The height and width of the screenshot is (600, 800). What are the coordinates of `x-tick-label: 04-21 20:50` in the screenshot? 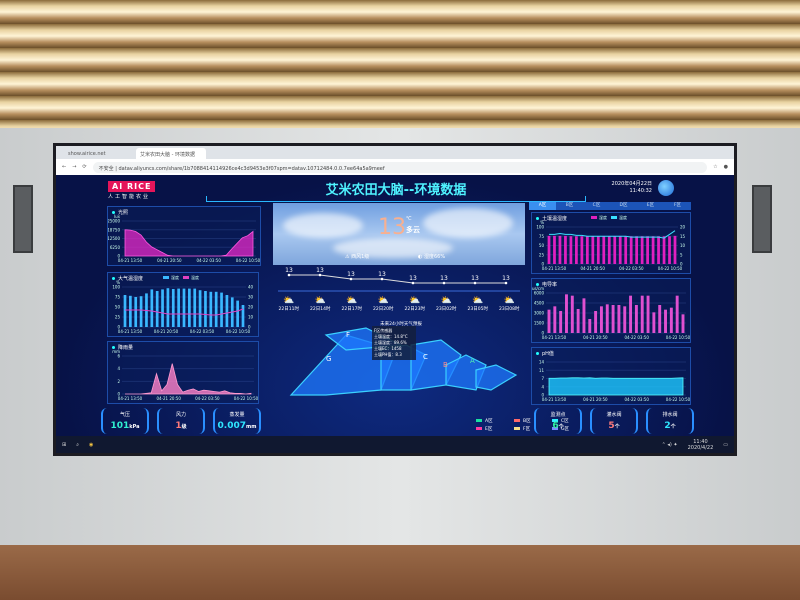 It's located at (166, 331).